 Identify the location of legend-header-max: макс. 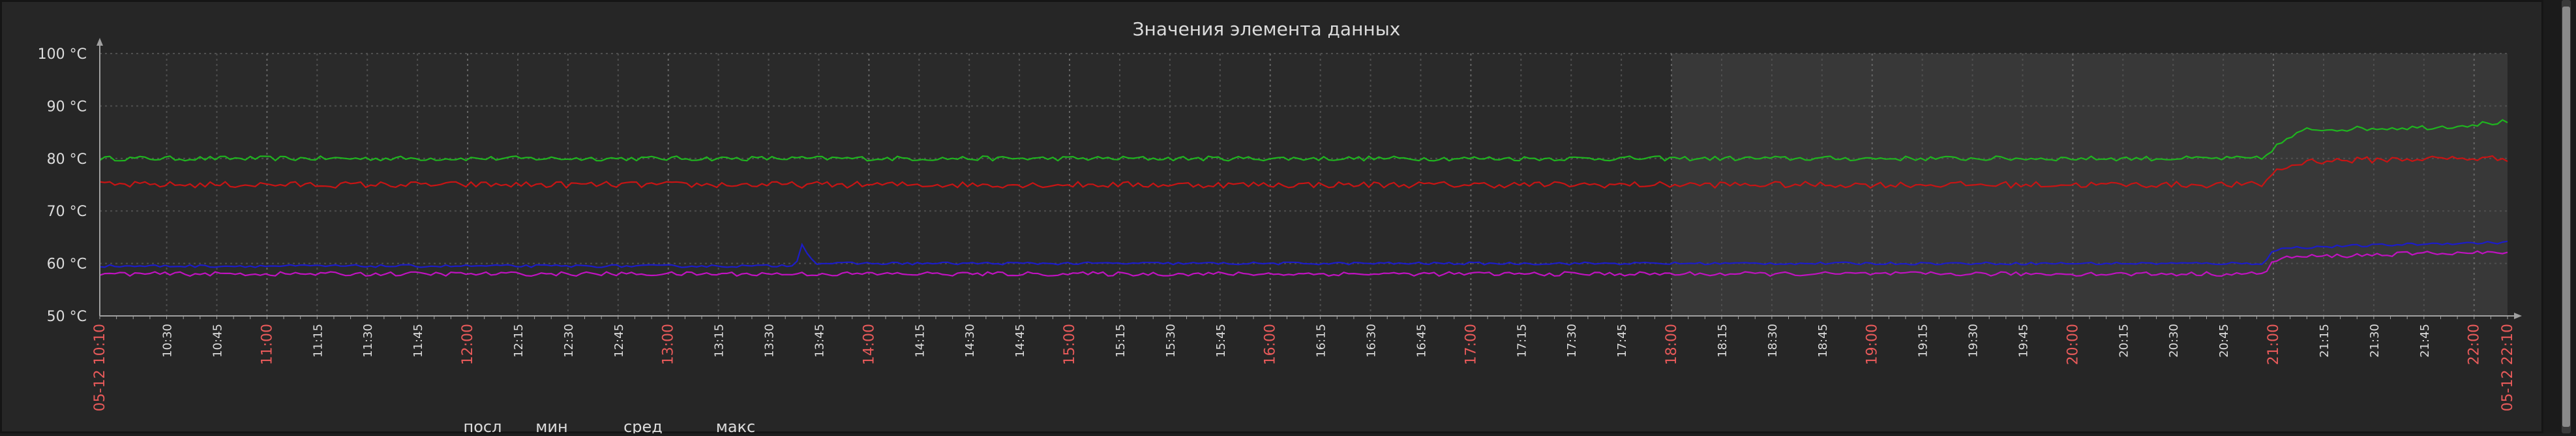
(736, 426).